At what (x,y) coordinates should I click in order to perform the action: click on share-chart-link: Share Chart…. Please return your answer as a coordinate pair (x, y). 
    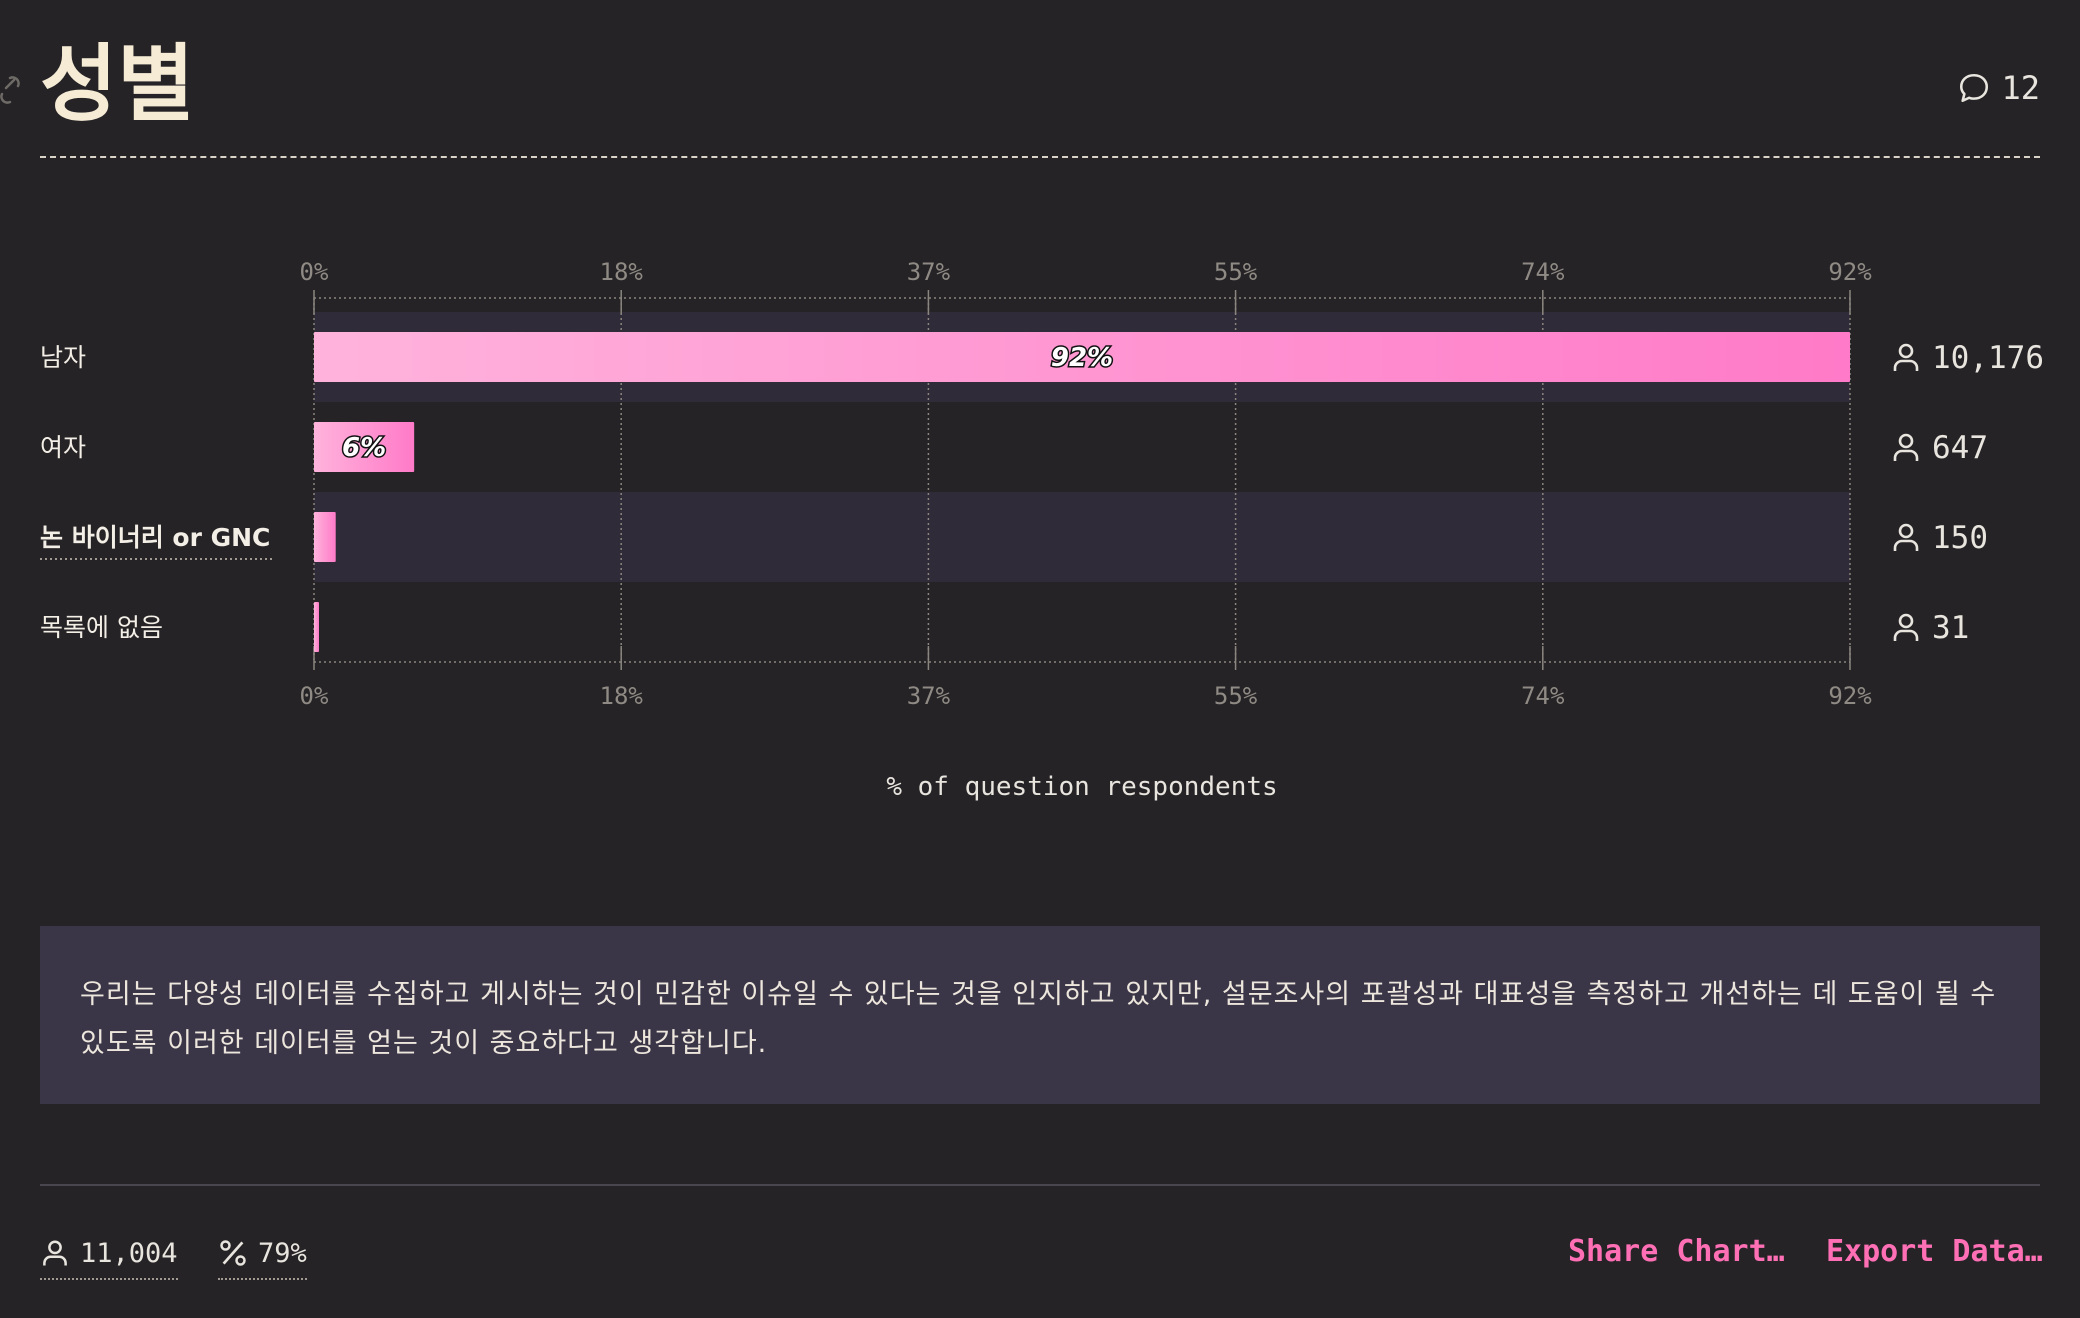
    Looking at the image, I should click on (1676, 1251).